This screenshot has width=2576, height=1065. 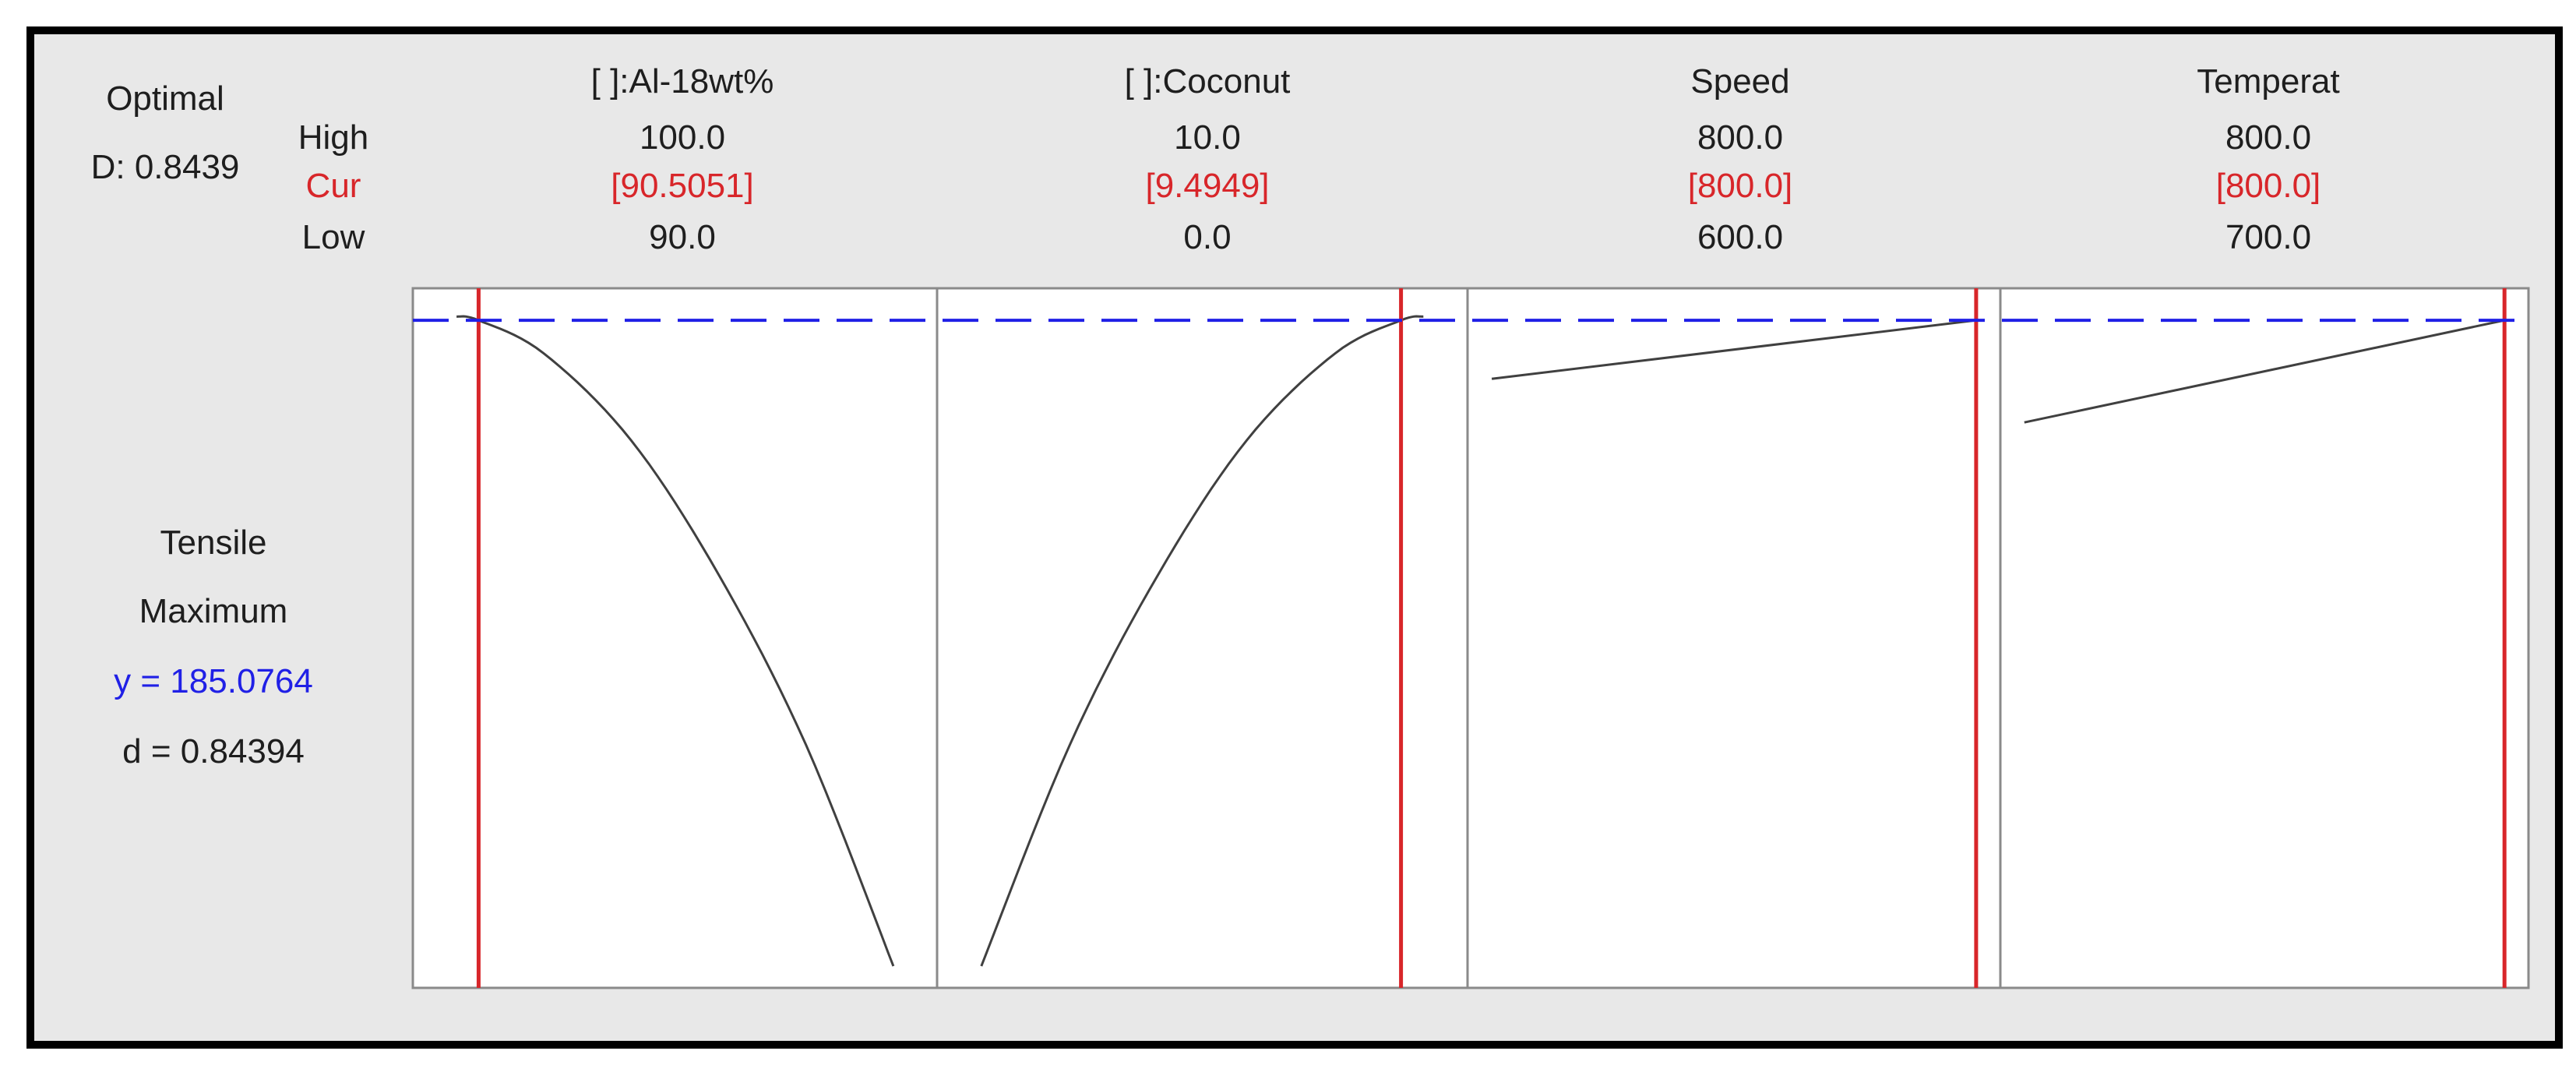 What do you see at coordinates (683, 237) in the screenshot?
I see `factor-low-al: 90.0` at bounding box center [683, 237].